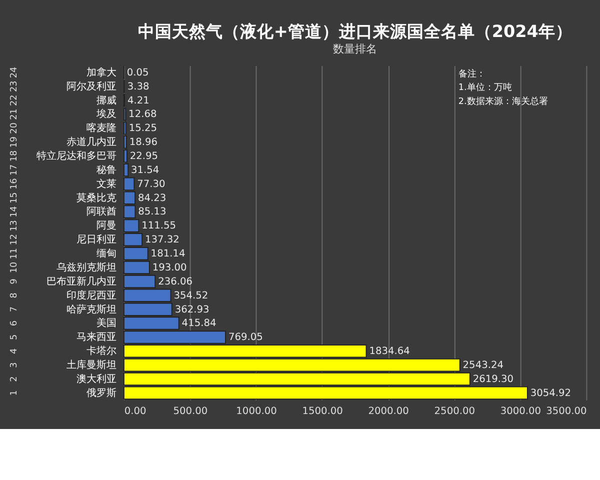 The image size is (600, 480). Describe the element at coordinates (485, 88) in the screenshot. I see `annotation: 1.单位：万吨` at that location.